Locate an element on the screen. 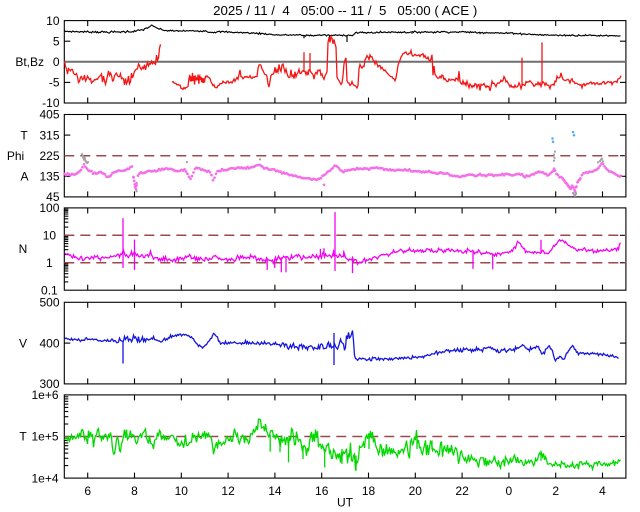 This screenshot has height=512, width=640. svg-text: N is located at coordinates (23, 249).